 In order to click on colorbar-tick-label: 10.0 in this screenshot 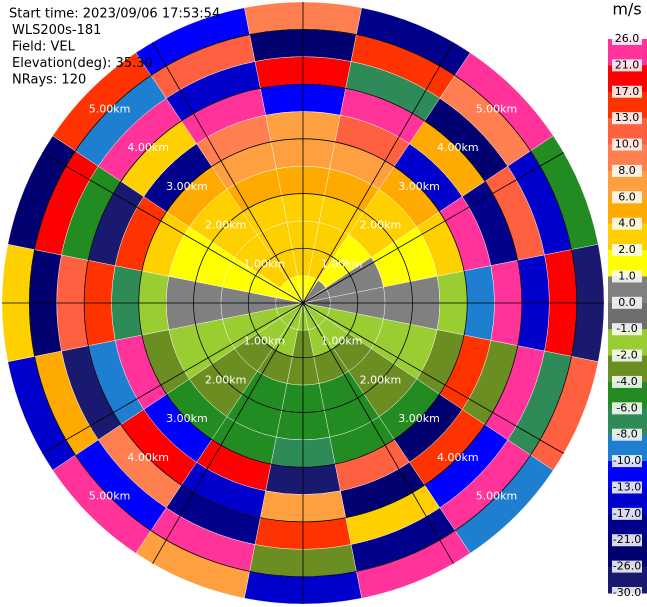, I will do `click(627, 144)`.